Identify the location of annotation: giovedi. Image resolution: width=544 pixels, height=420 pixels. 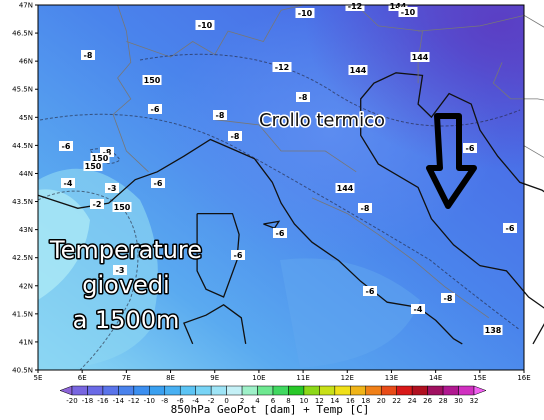
(125, 285).